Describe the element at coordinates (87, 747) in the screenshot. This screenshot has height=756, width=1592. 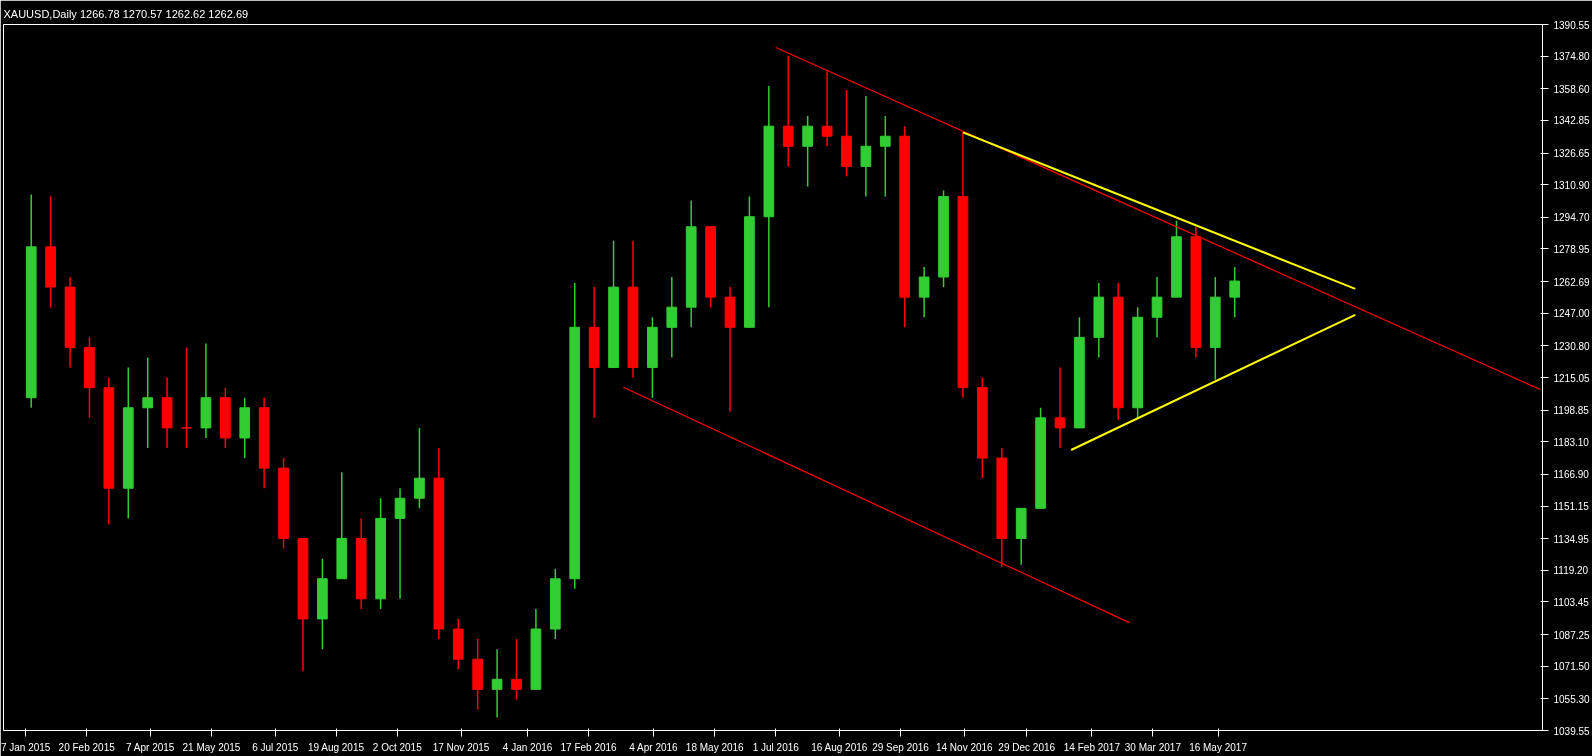
I see `x-tick-label: 20 Feb 2015` at that location.